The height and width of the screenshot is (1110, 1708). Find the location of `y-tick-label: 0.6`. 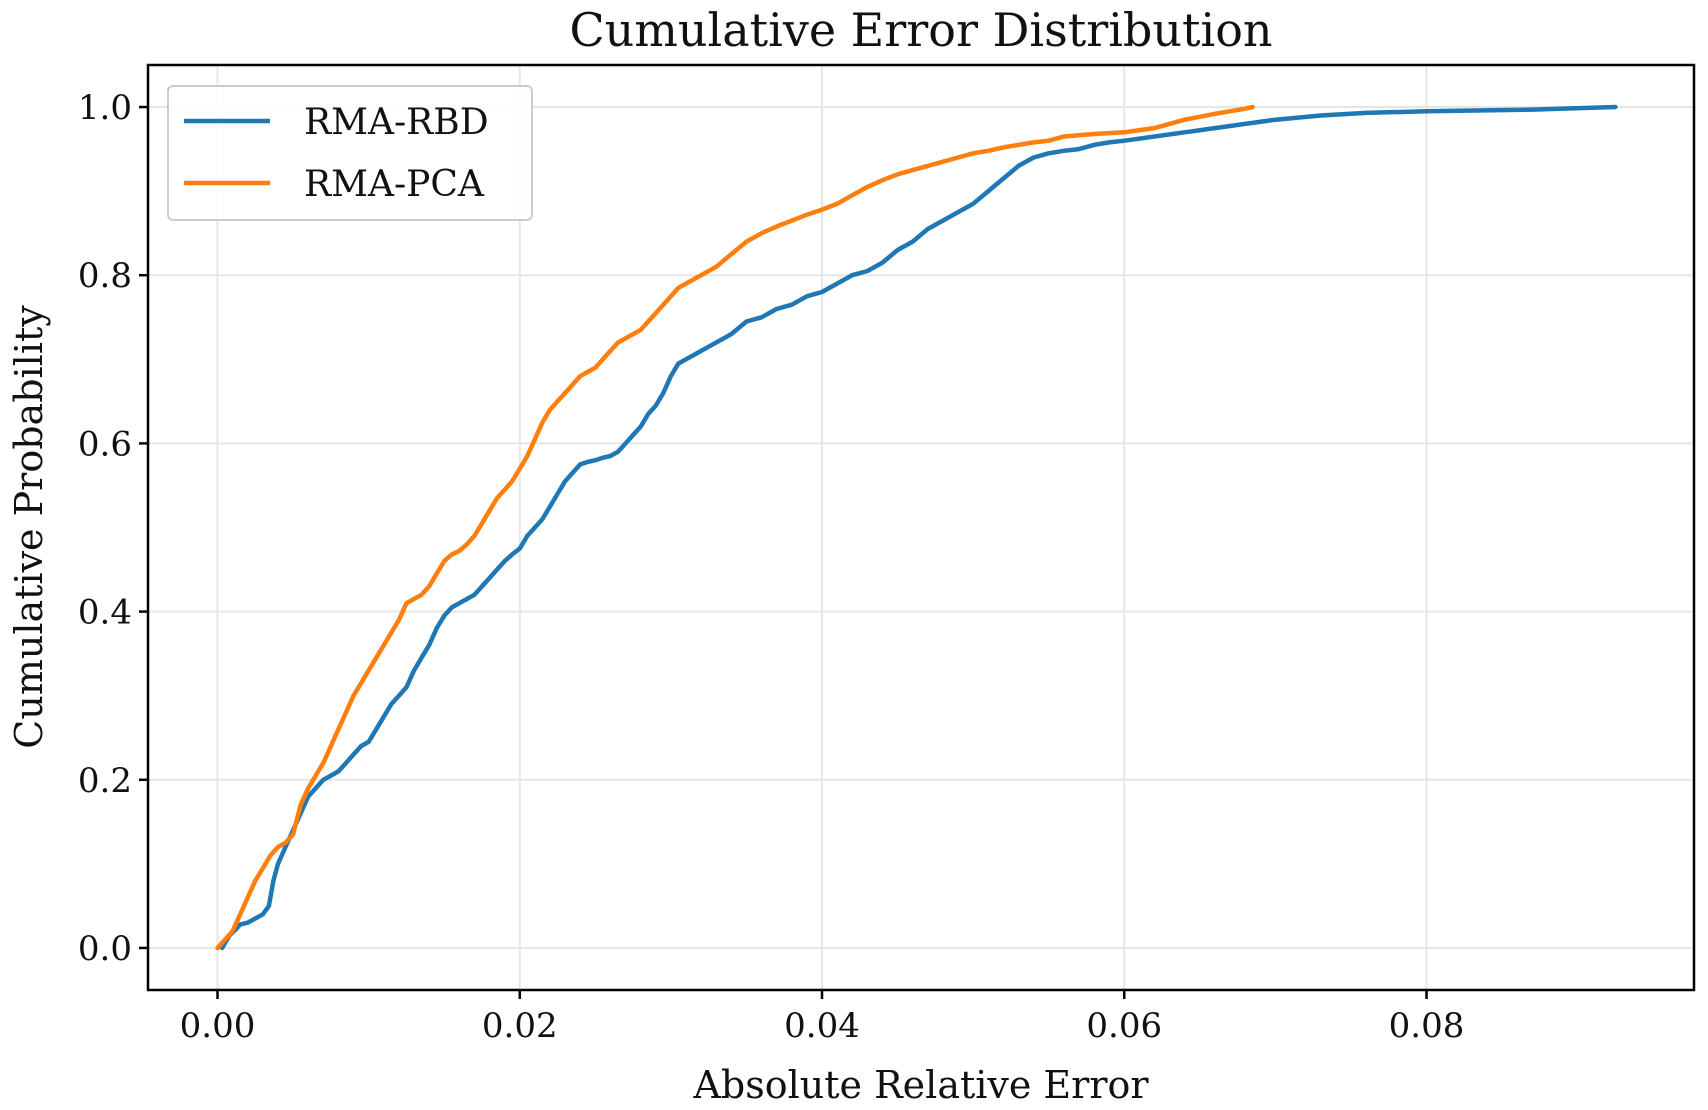

y-tick-label: 0.6 is located at coordinates (105, 444).